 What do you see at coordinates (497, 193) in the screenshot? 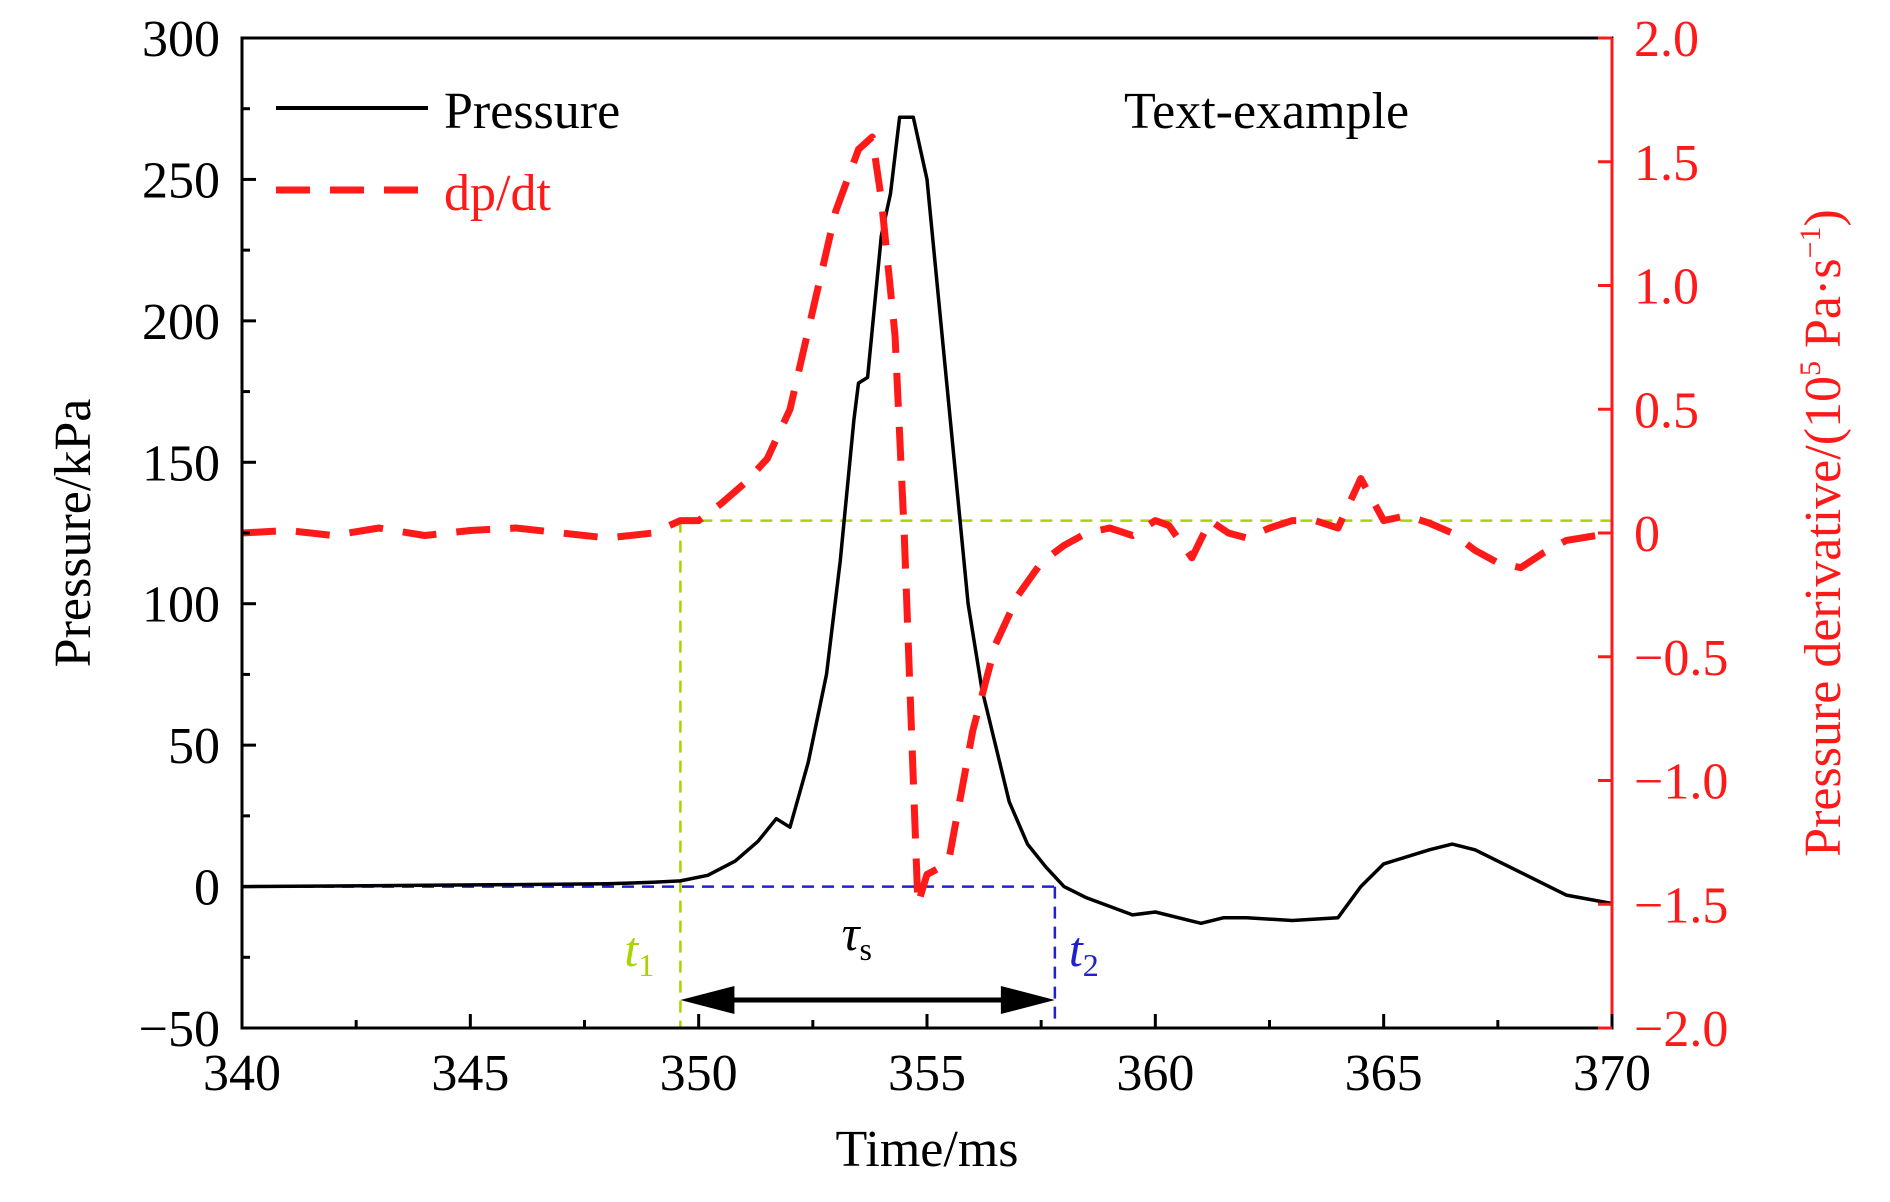
I see `legend-label-dpdt: dp/dt` at bounding box center [497, 193].